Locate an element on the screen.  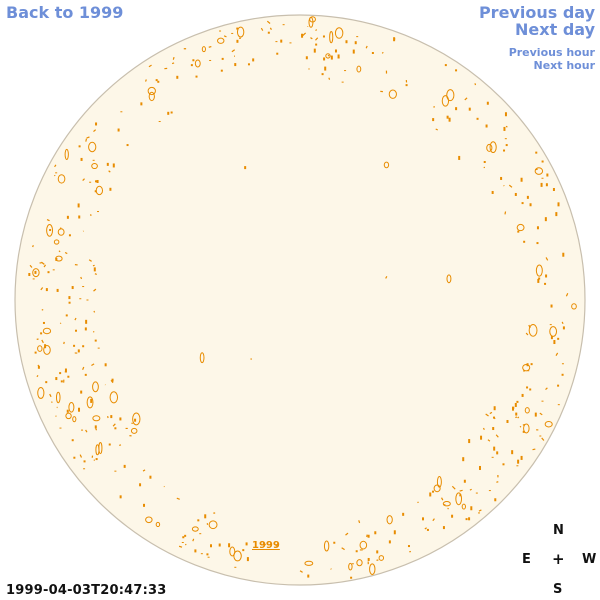
next-day-link: Next day is located at coordinates (555, 29).